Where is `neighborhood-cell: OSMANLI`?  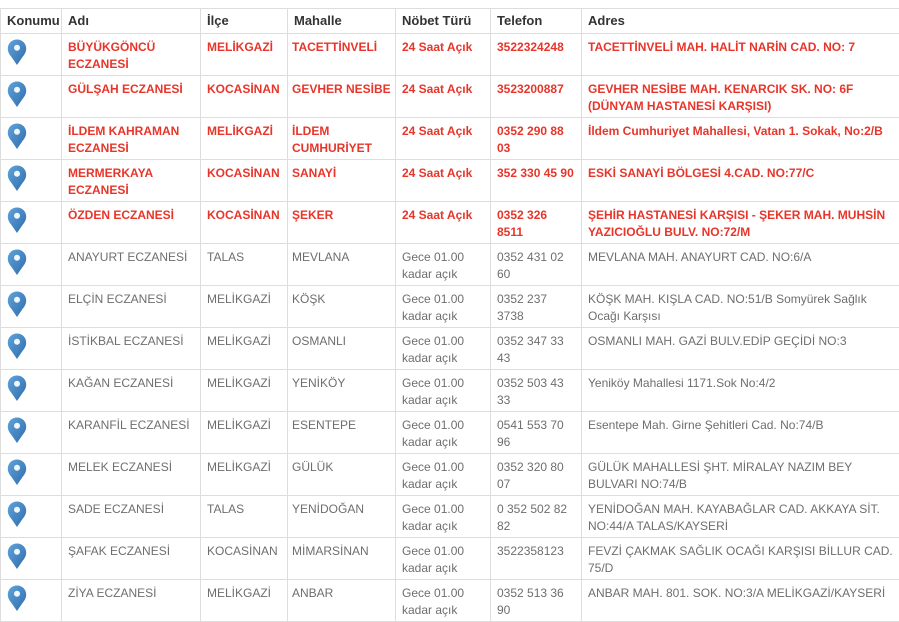
neighborhood-cell: OSMANLI is located at coordinates (342, 349).